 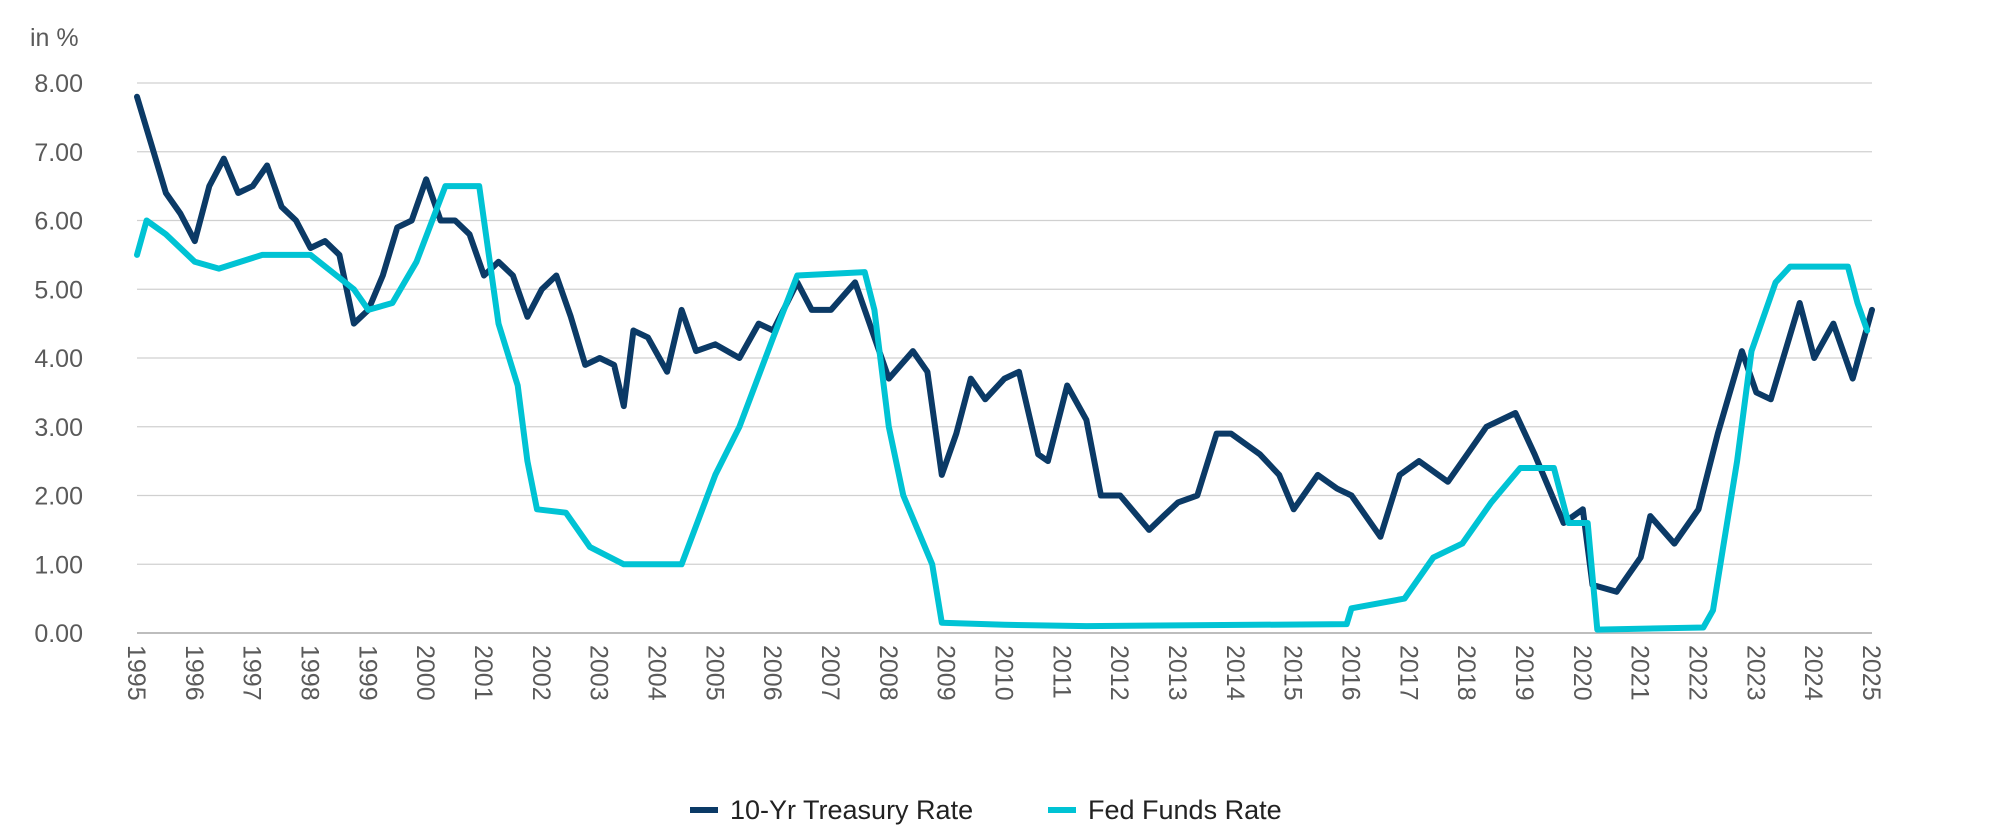 I want to click on legend-label-treasury: 10-Yr Treasury Rate, so click(x=851, y=810).